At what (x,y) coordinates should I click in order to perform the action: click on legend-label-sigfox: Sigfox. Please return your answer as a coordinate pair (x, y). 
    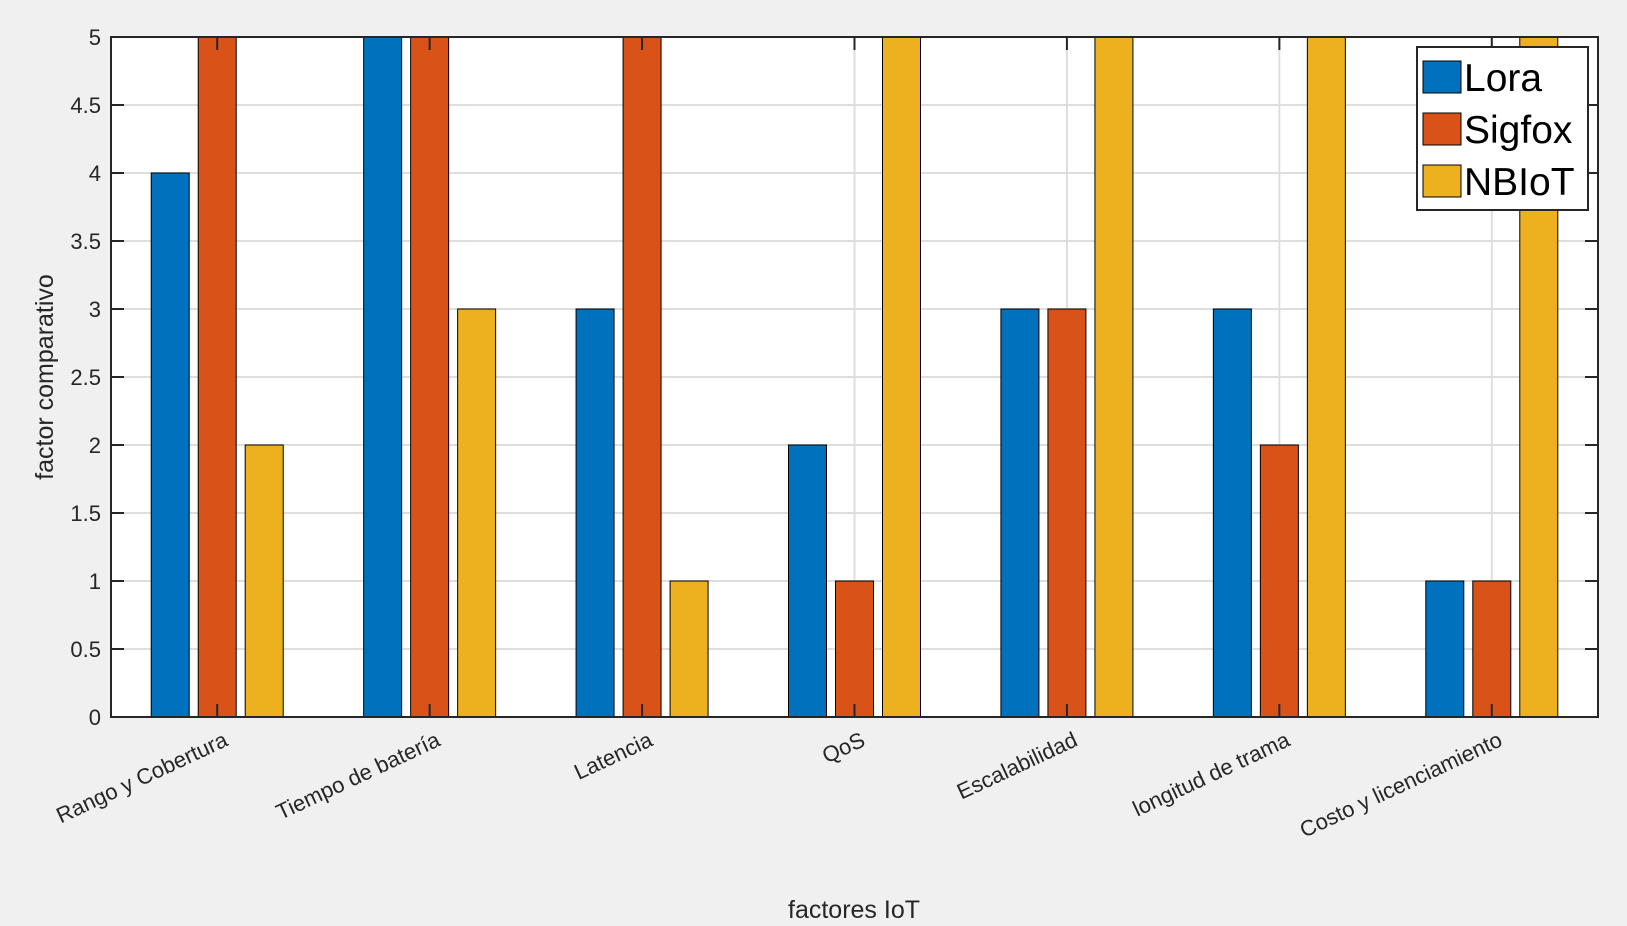
    Looking at the image, I should click on (1518, 130).